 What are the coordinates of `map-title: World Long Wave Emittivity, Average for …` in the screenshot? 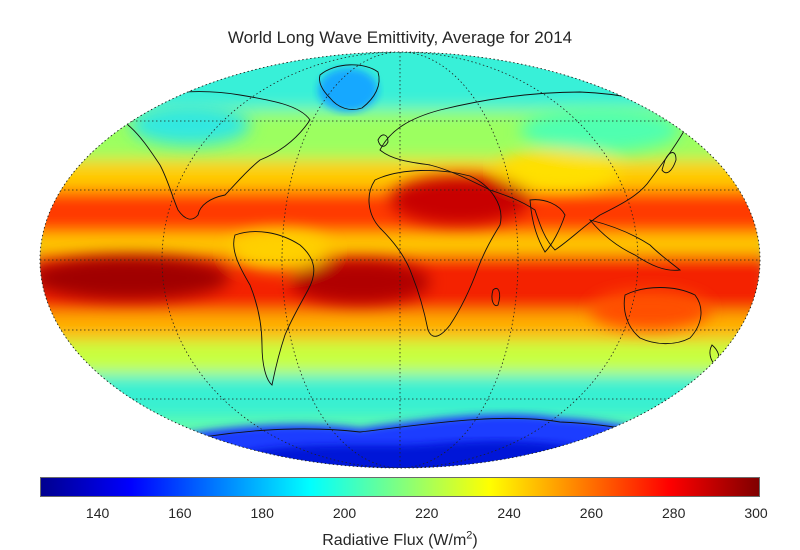 It's located at (400, 37).